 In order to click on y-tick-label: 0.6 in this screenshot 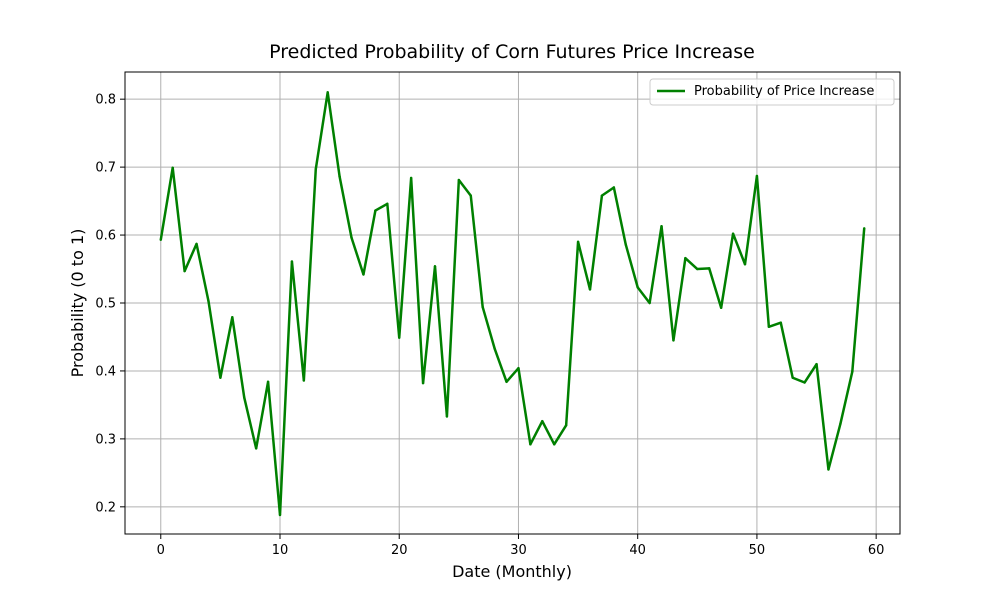, I will do `click(105, 236)`.